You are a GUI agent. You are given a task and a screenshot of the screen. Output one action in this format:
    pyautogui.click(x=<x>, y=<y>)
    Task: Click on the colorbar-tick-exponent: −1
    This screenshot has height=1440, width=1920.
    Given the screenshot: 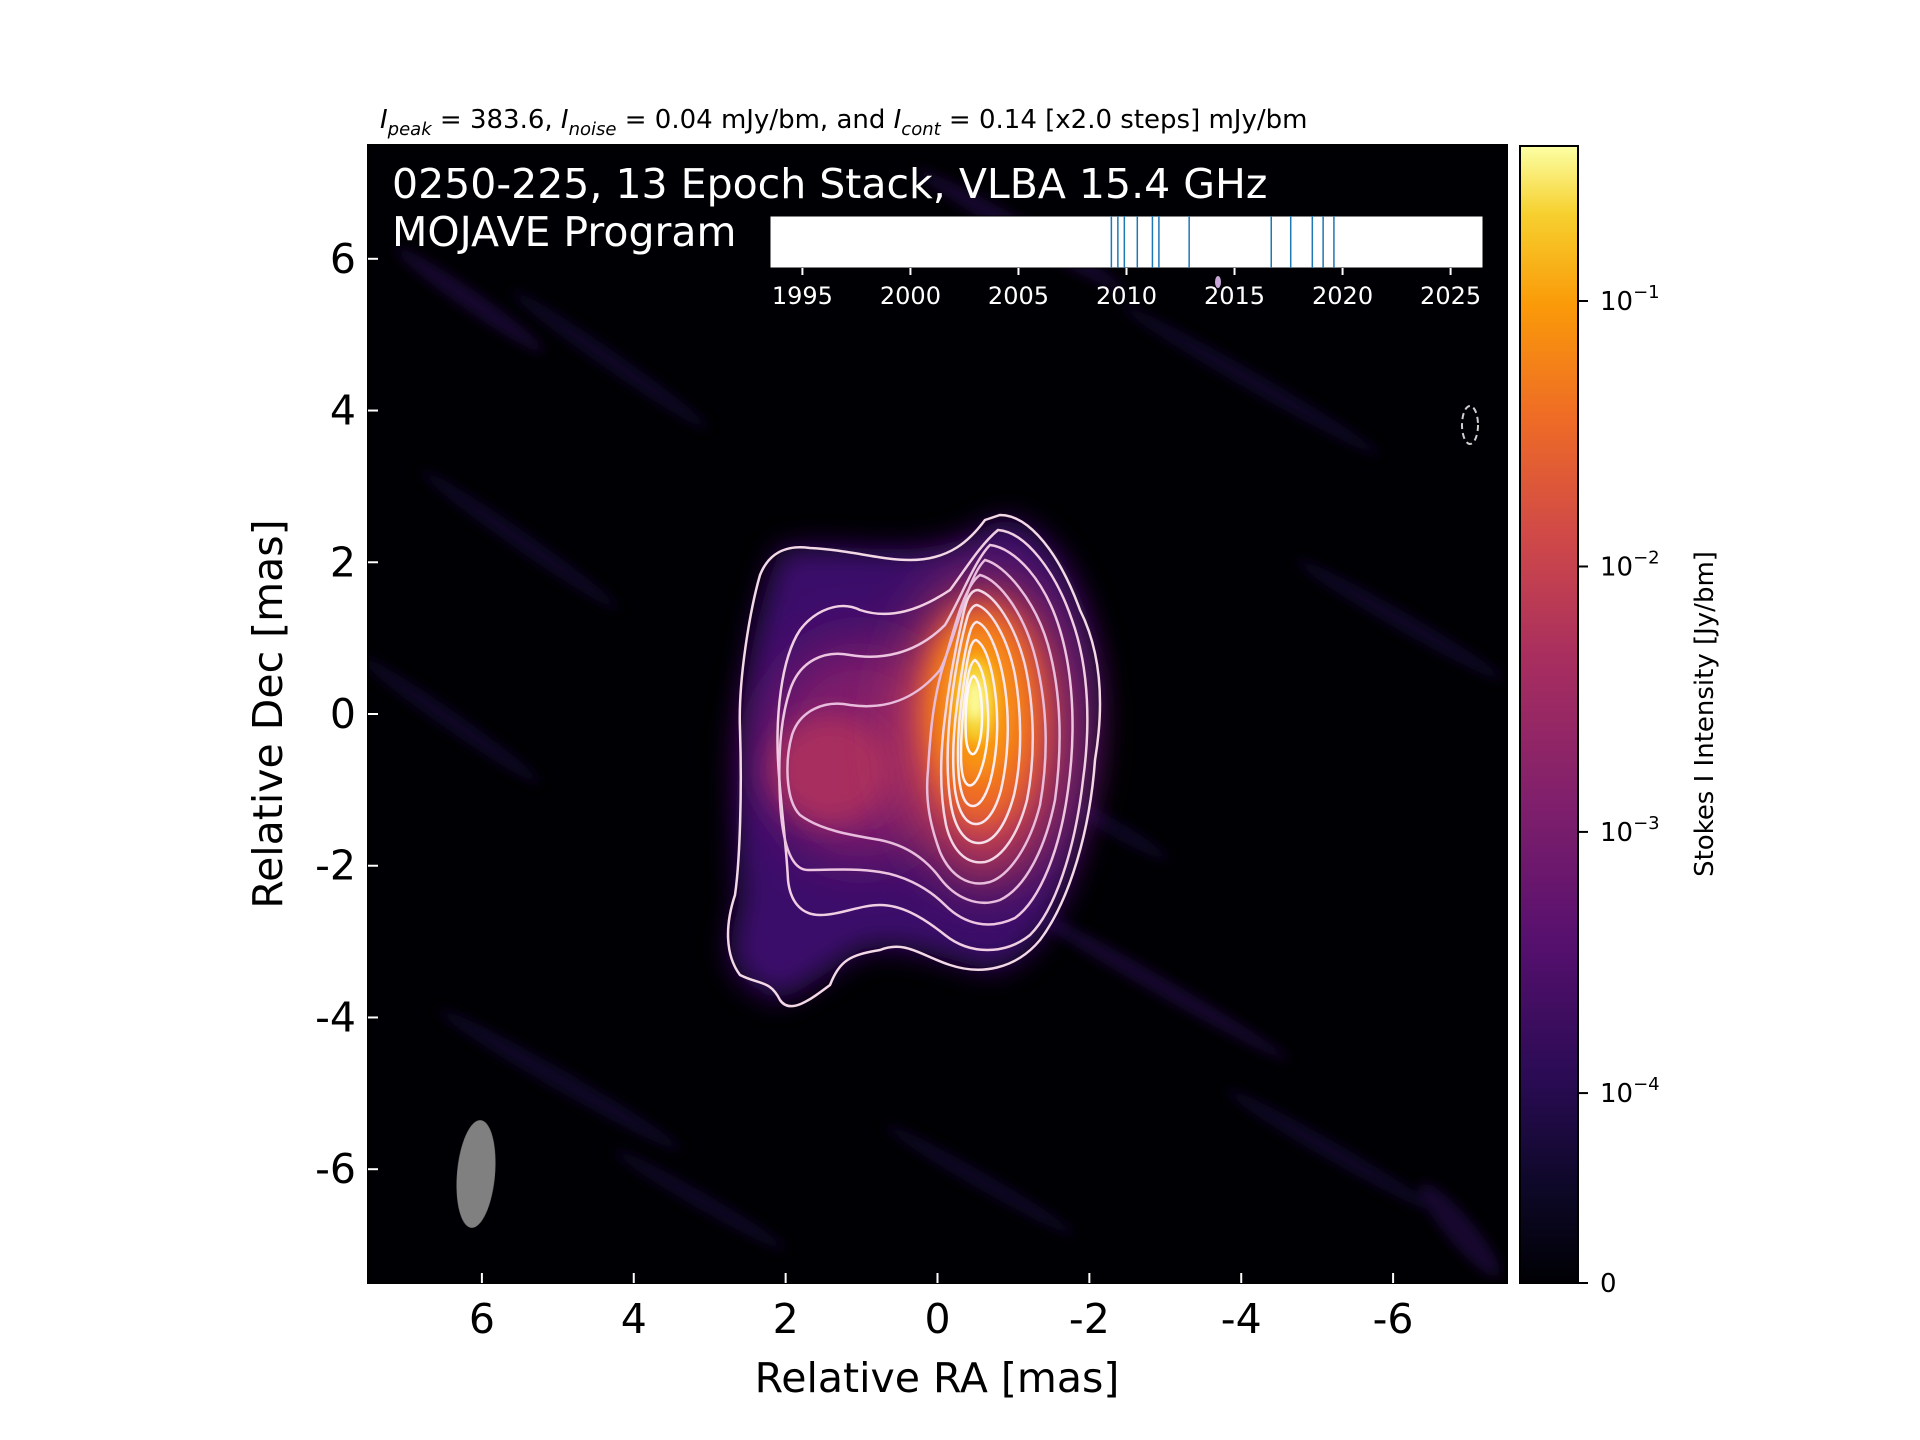 What is the action you would take?
    pyautogui.click(x=1646, y=292)
    